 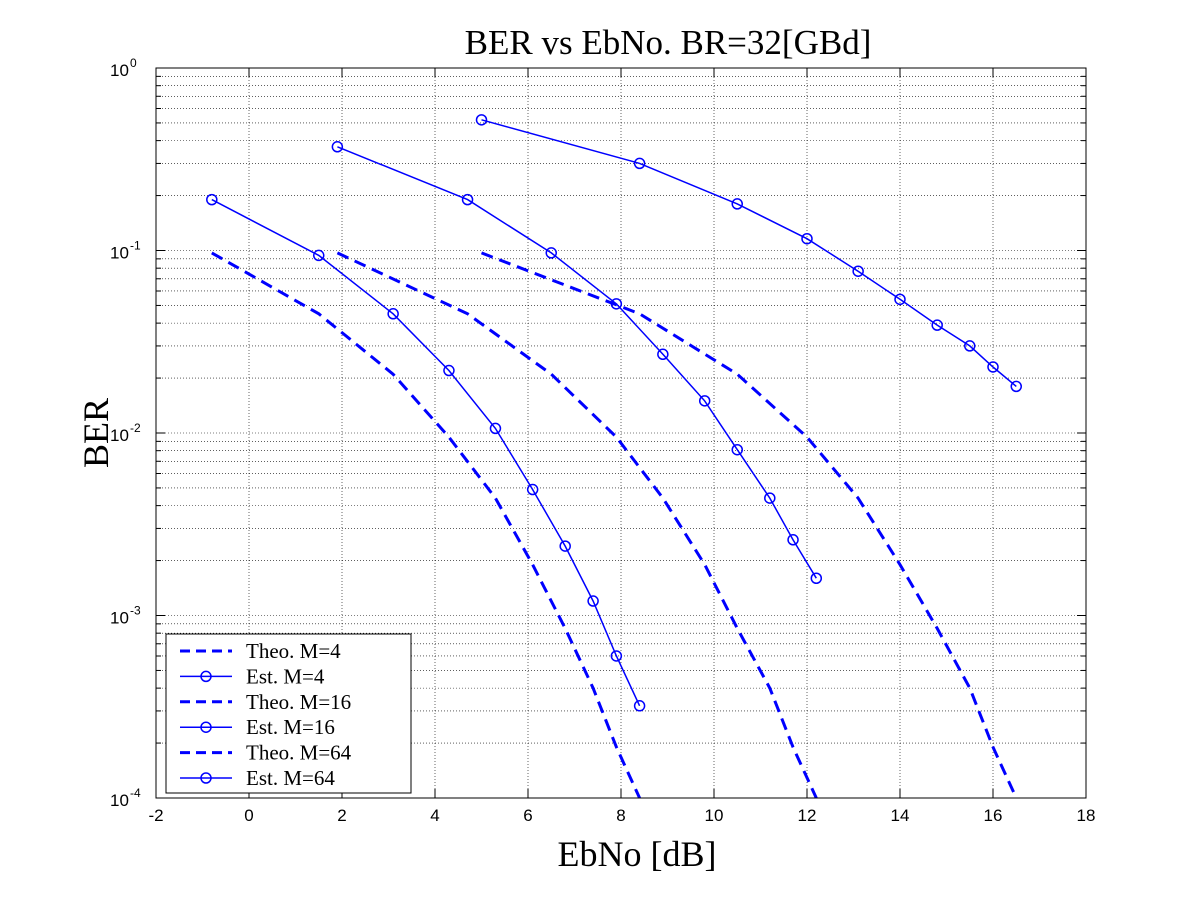 I want to click on y-tick-label: 10 -2, so click(x=125, y=433).